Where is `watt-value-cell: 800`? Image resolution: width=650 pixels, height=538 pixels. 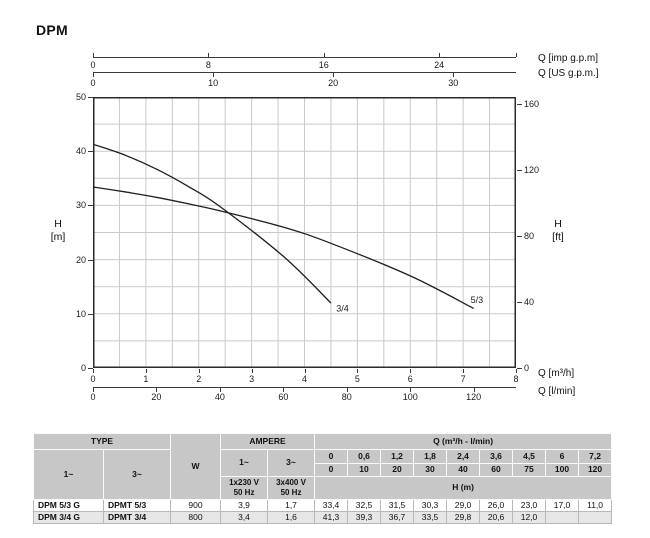 watt-value-cell: 800 is located at coordinates (196, 517).